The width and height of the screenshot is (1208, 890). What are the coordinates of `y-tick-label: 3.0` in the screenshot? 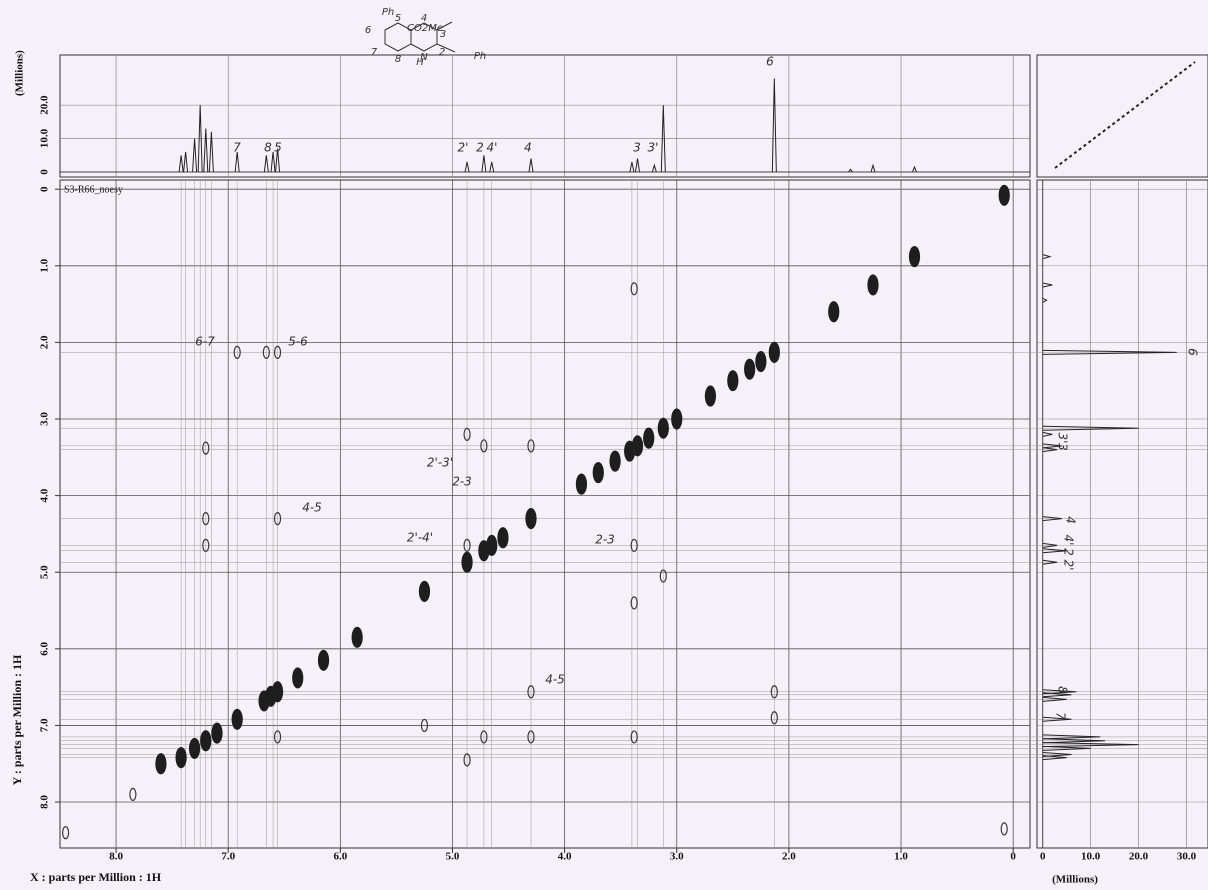 It's located at (45, 419).